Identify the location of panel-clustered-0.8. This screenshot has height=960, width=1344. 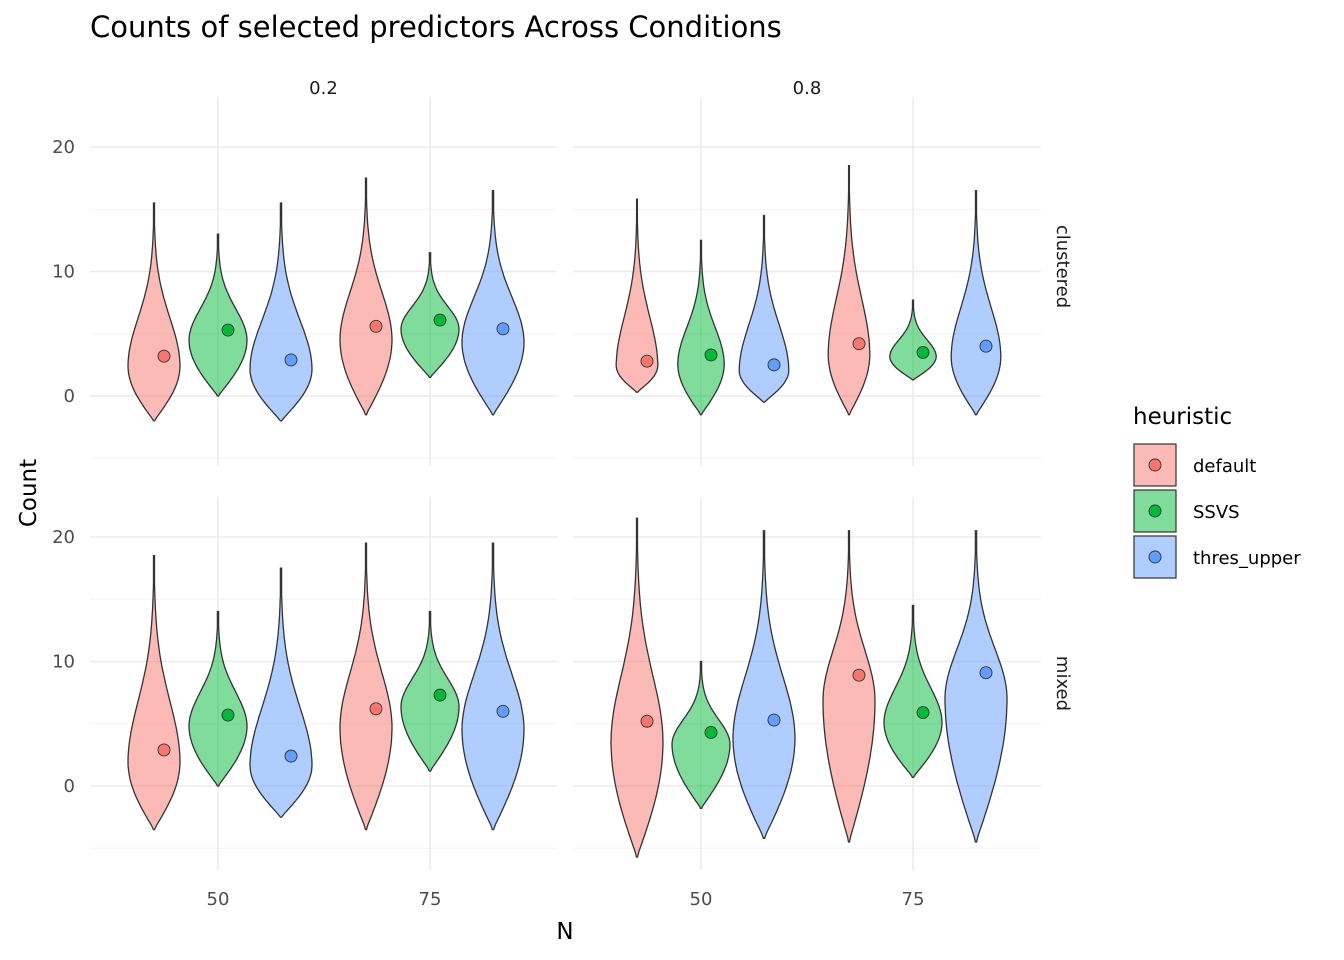
(808, 290).